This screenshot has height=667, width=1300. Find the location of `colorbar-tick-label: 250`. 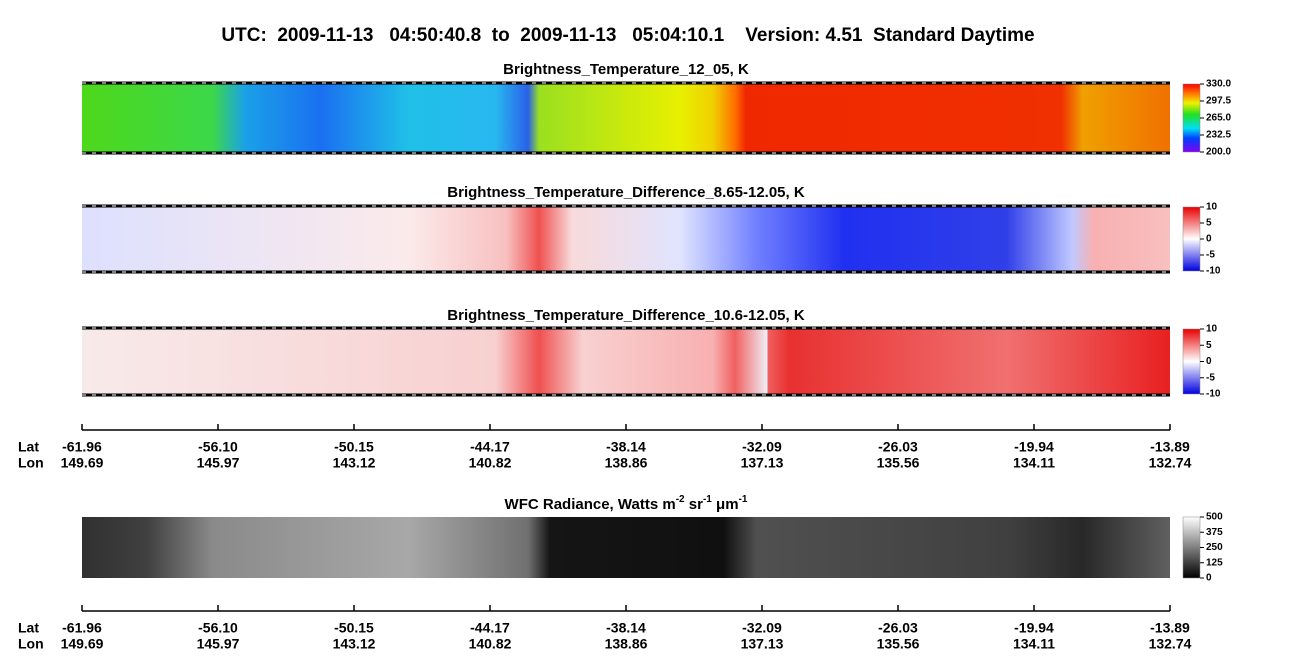

colorbar-tick-label: 250 is located at coordinates (1214, 547).